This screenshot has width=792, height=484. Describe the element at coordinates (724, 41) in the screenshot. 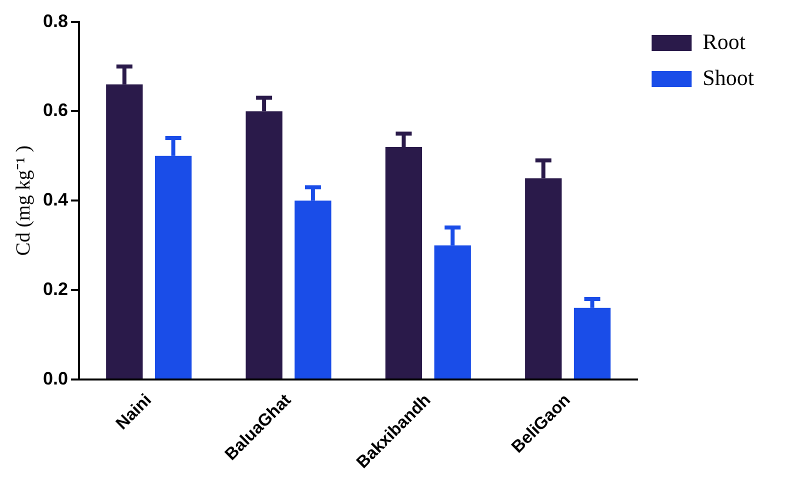

I see `legend-label: Root` at that location.